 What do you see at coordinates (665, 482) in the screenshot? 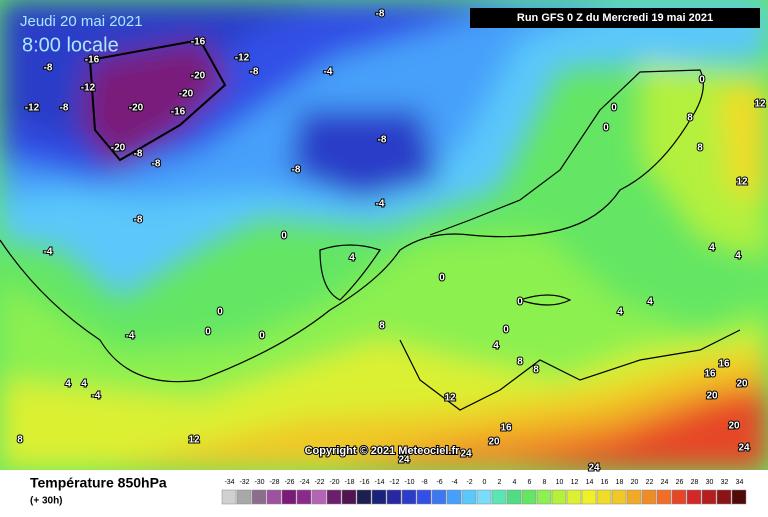
I see `scale-label: 24` at bounding box center [665, 482].